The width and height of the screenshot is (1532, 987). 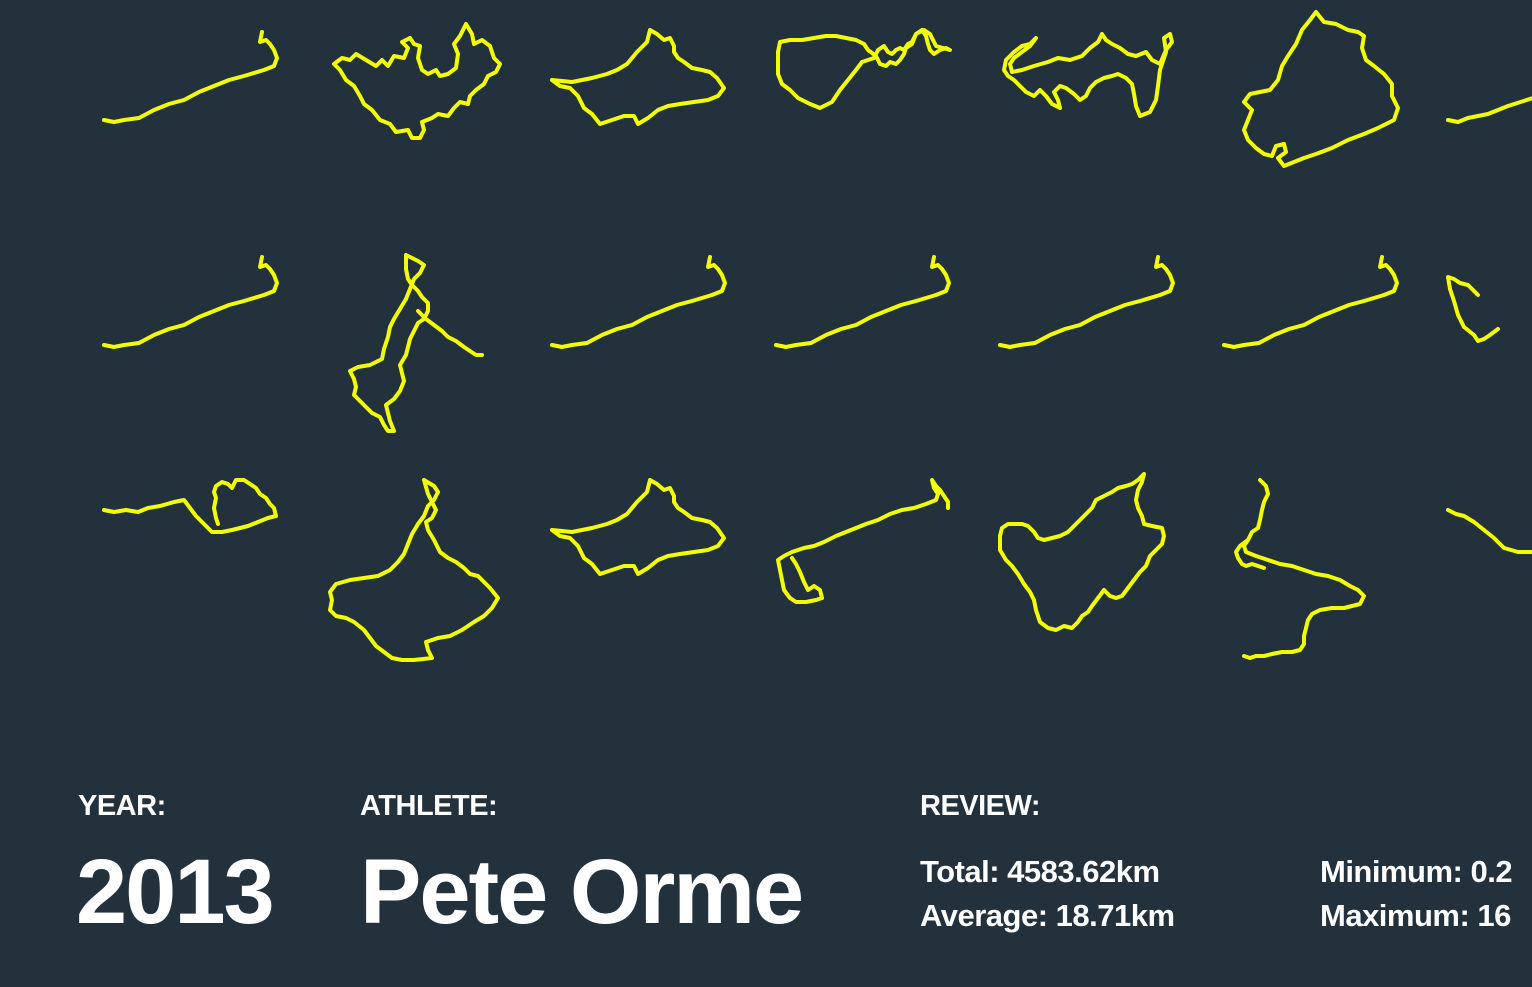 I want to click on route-commute-hook-r3c4, so click(x=863, y=541).